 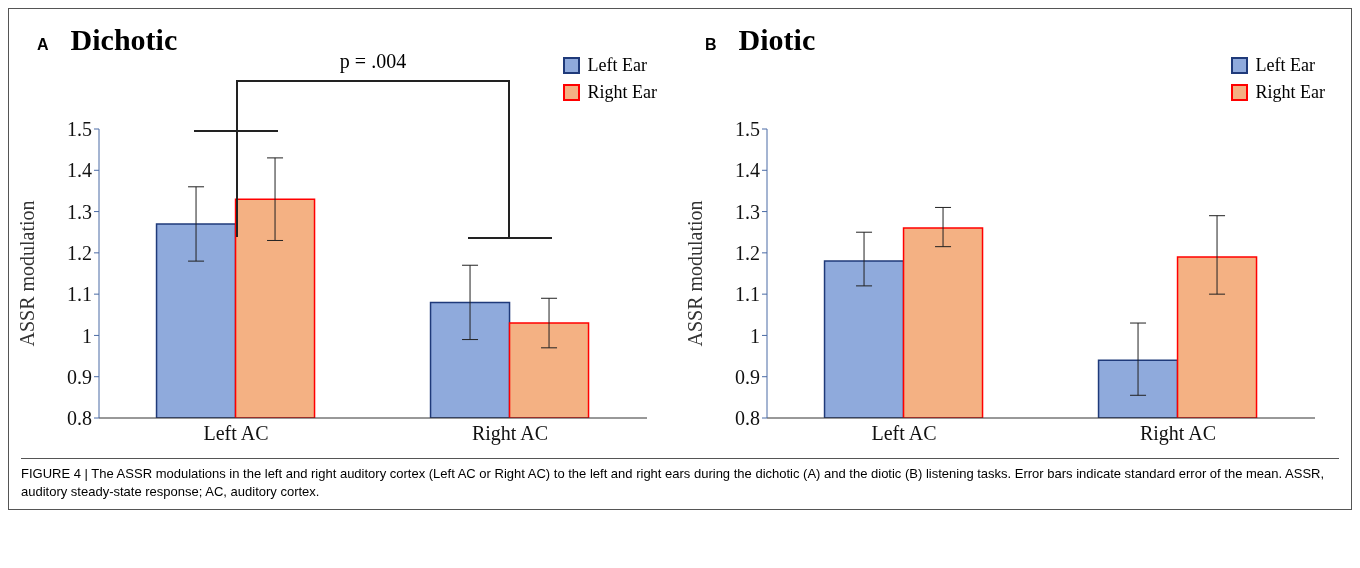 I want to click on caption: FIGURE 4 | The ASSR modulations in the left and right auditory cortex (Left AC or Right AC) to the left and right ears during the dichotic (A) and the diotic (B) listening tasks. Error bars indicate standard error of the mean. ASSR, auditory steady-state response; AC, auditory cortex., so click(x=680, y=484).